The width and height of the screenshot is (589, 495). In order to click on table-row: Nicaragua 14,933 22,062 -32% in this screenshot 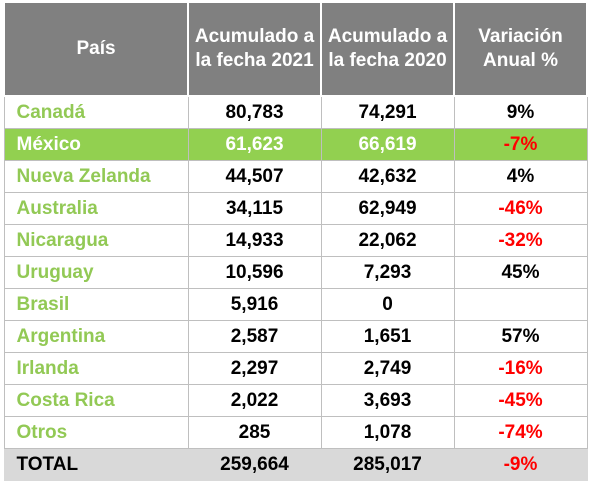, I will do `click(295, 240)`.